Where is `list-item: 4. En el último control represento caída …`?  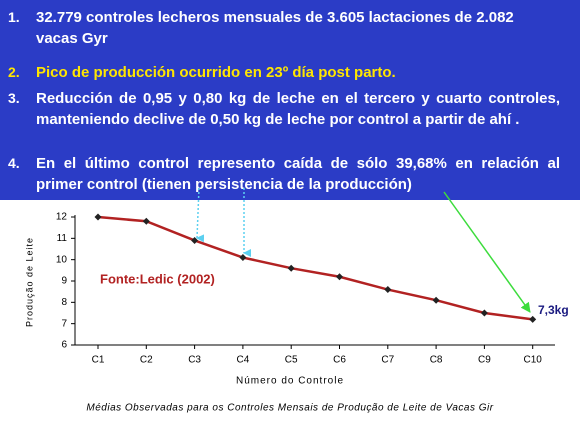 list-item: 4. En el último control represento caída … is located at coordinates (284, 174).